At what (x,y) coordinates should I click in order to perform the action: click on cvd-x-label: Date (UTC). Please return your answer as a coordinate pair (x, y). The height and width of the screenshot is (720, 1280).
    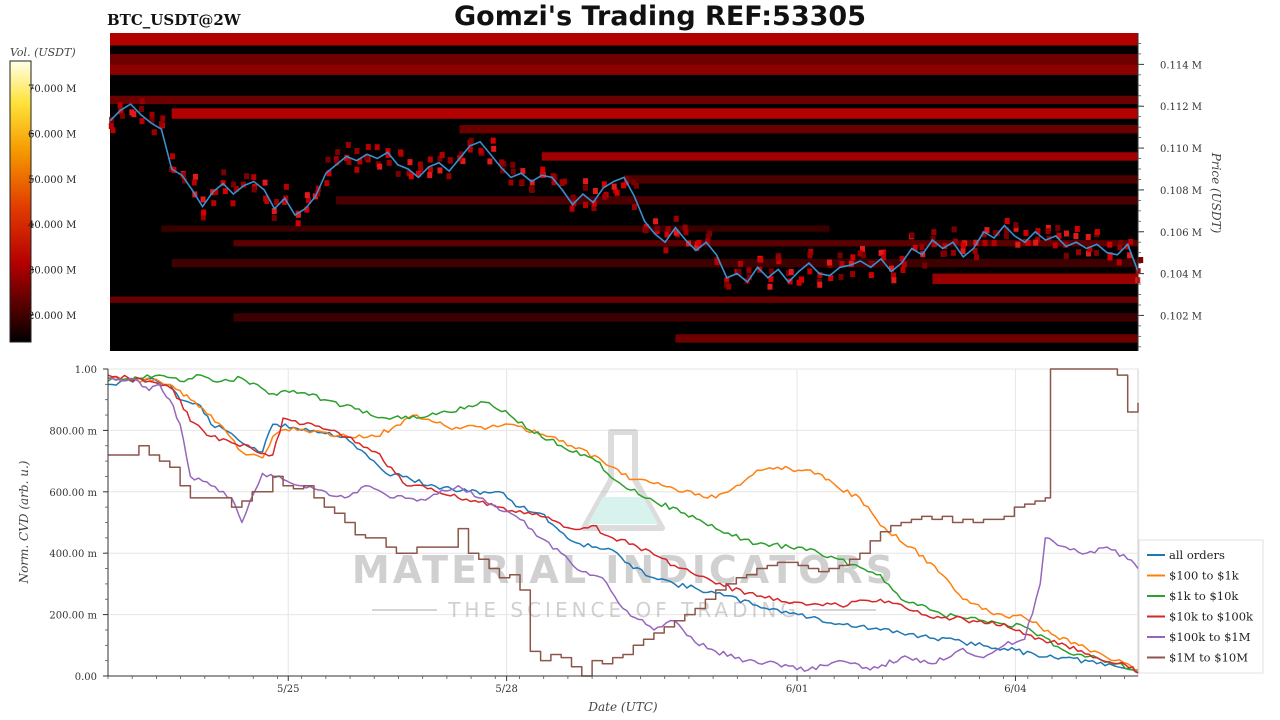
    Looking at the image, I should click on (622, 707).